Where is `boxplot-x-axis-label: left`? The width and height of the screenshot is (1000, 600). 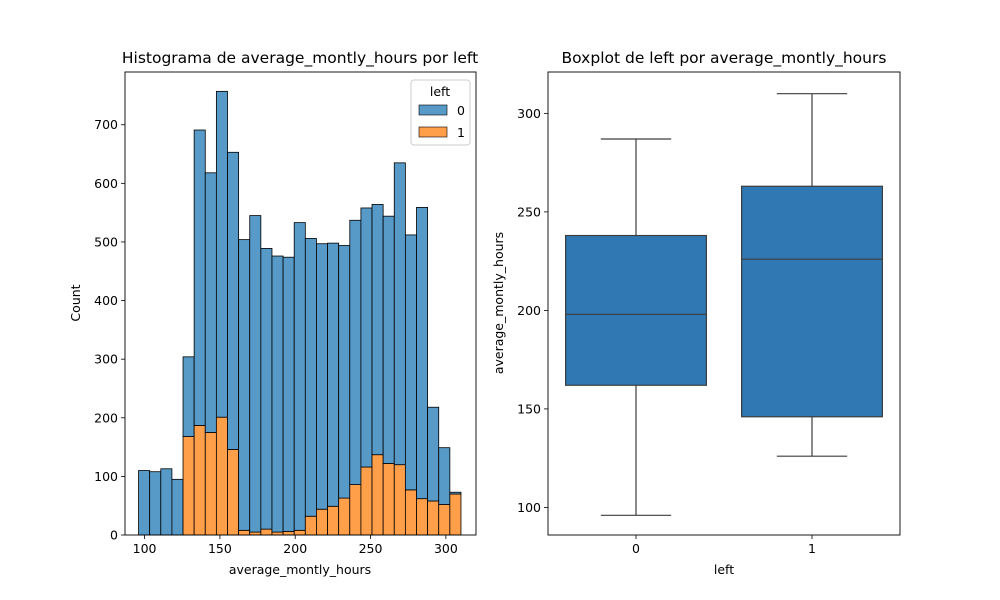 boxplot-x-axis-label: left is located at coordinates (724, 569).